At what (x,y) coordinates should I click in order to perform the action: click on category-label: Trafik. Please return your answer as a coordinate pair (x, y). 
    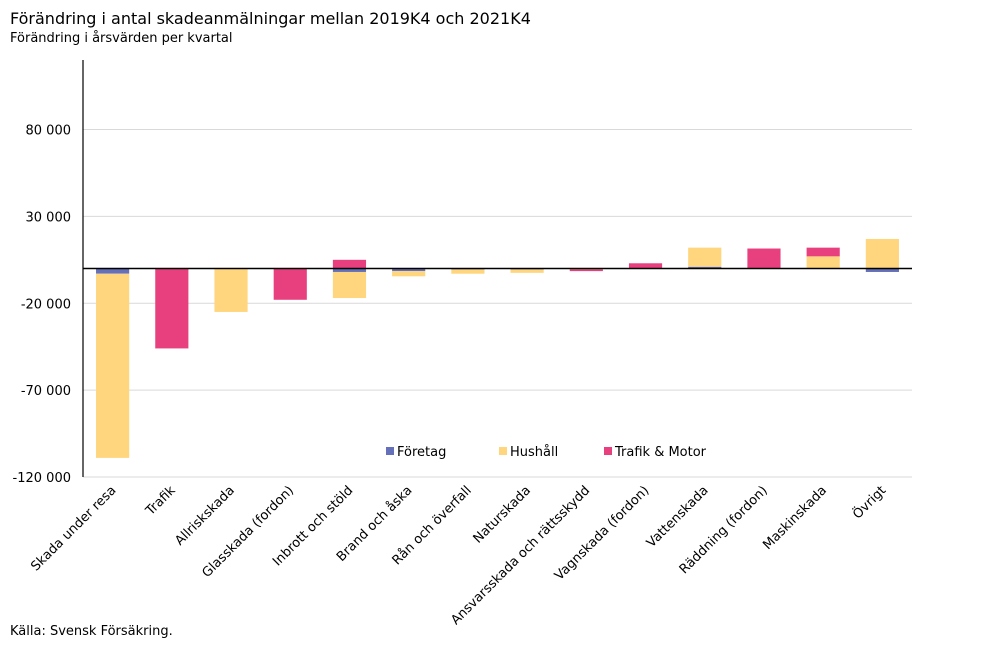
    Looking at the image, I should click on (161, 501).